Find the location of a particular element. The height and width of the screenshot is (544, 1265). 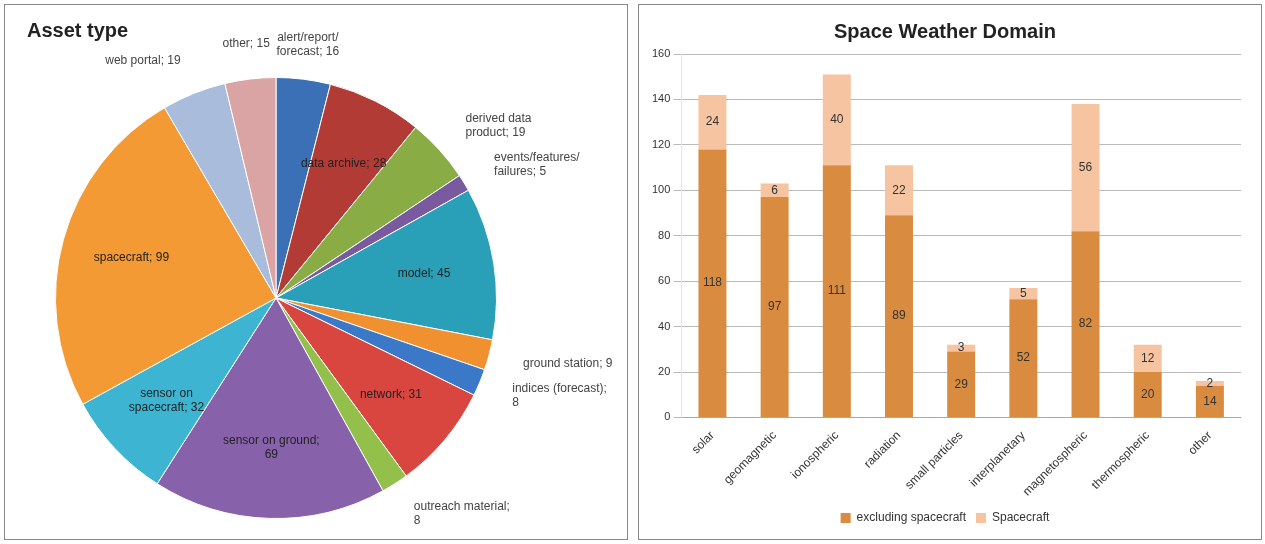

slice-label: sensor on ground; 69 is located at coordinates (271, 447).